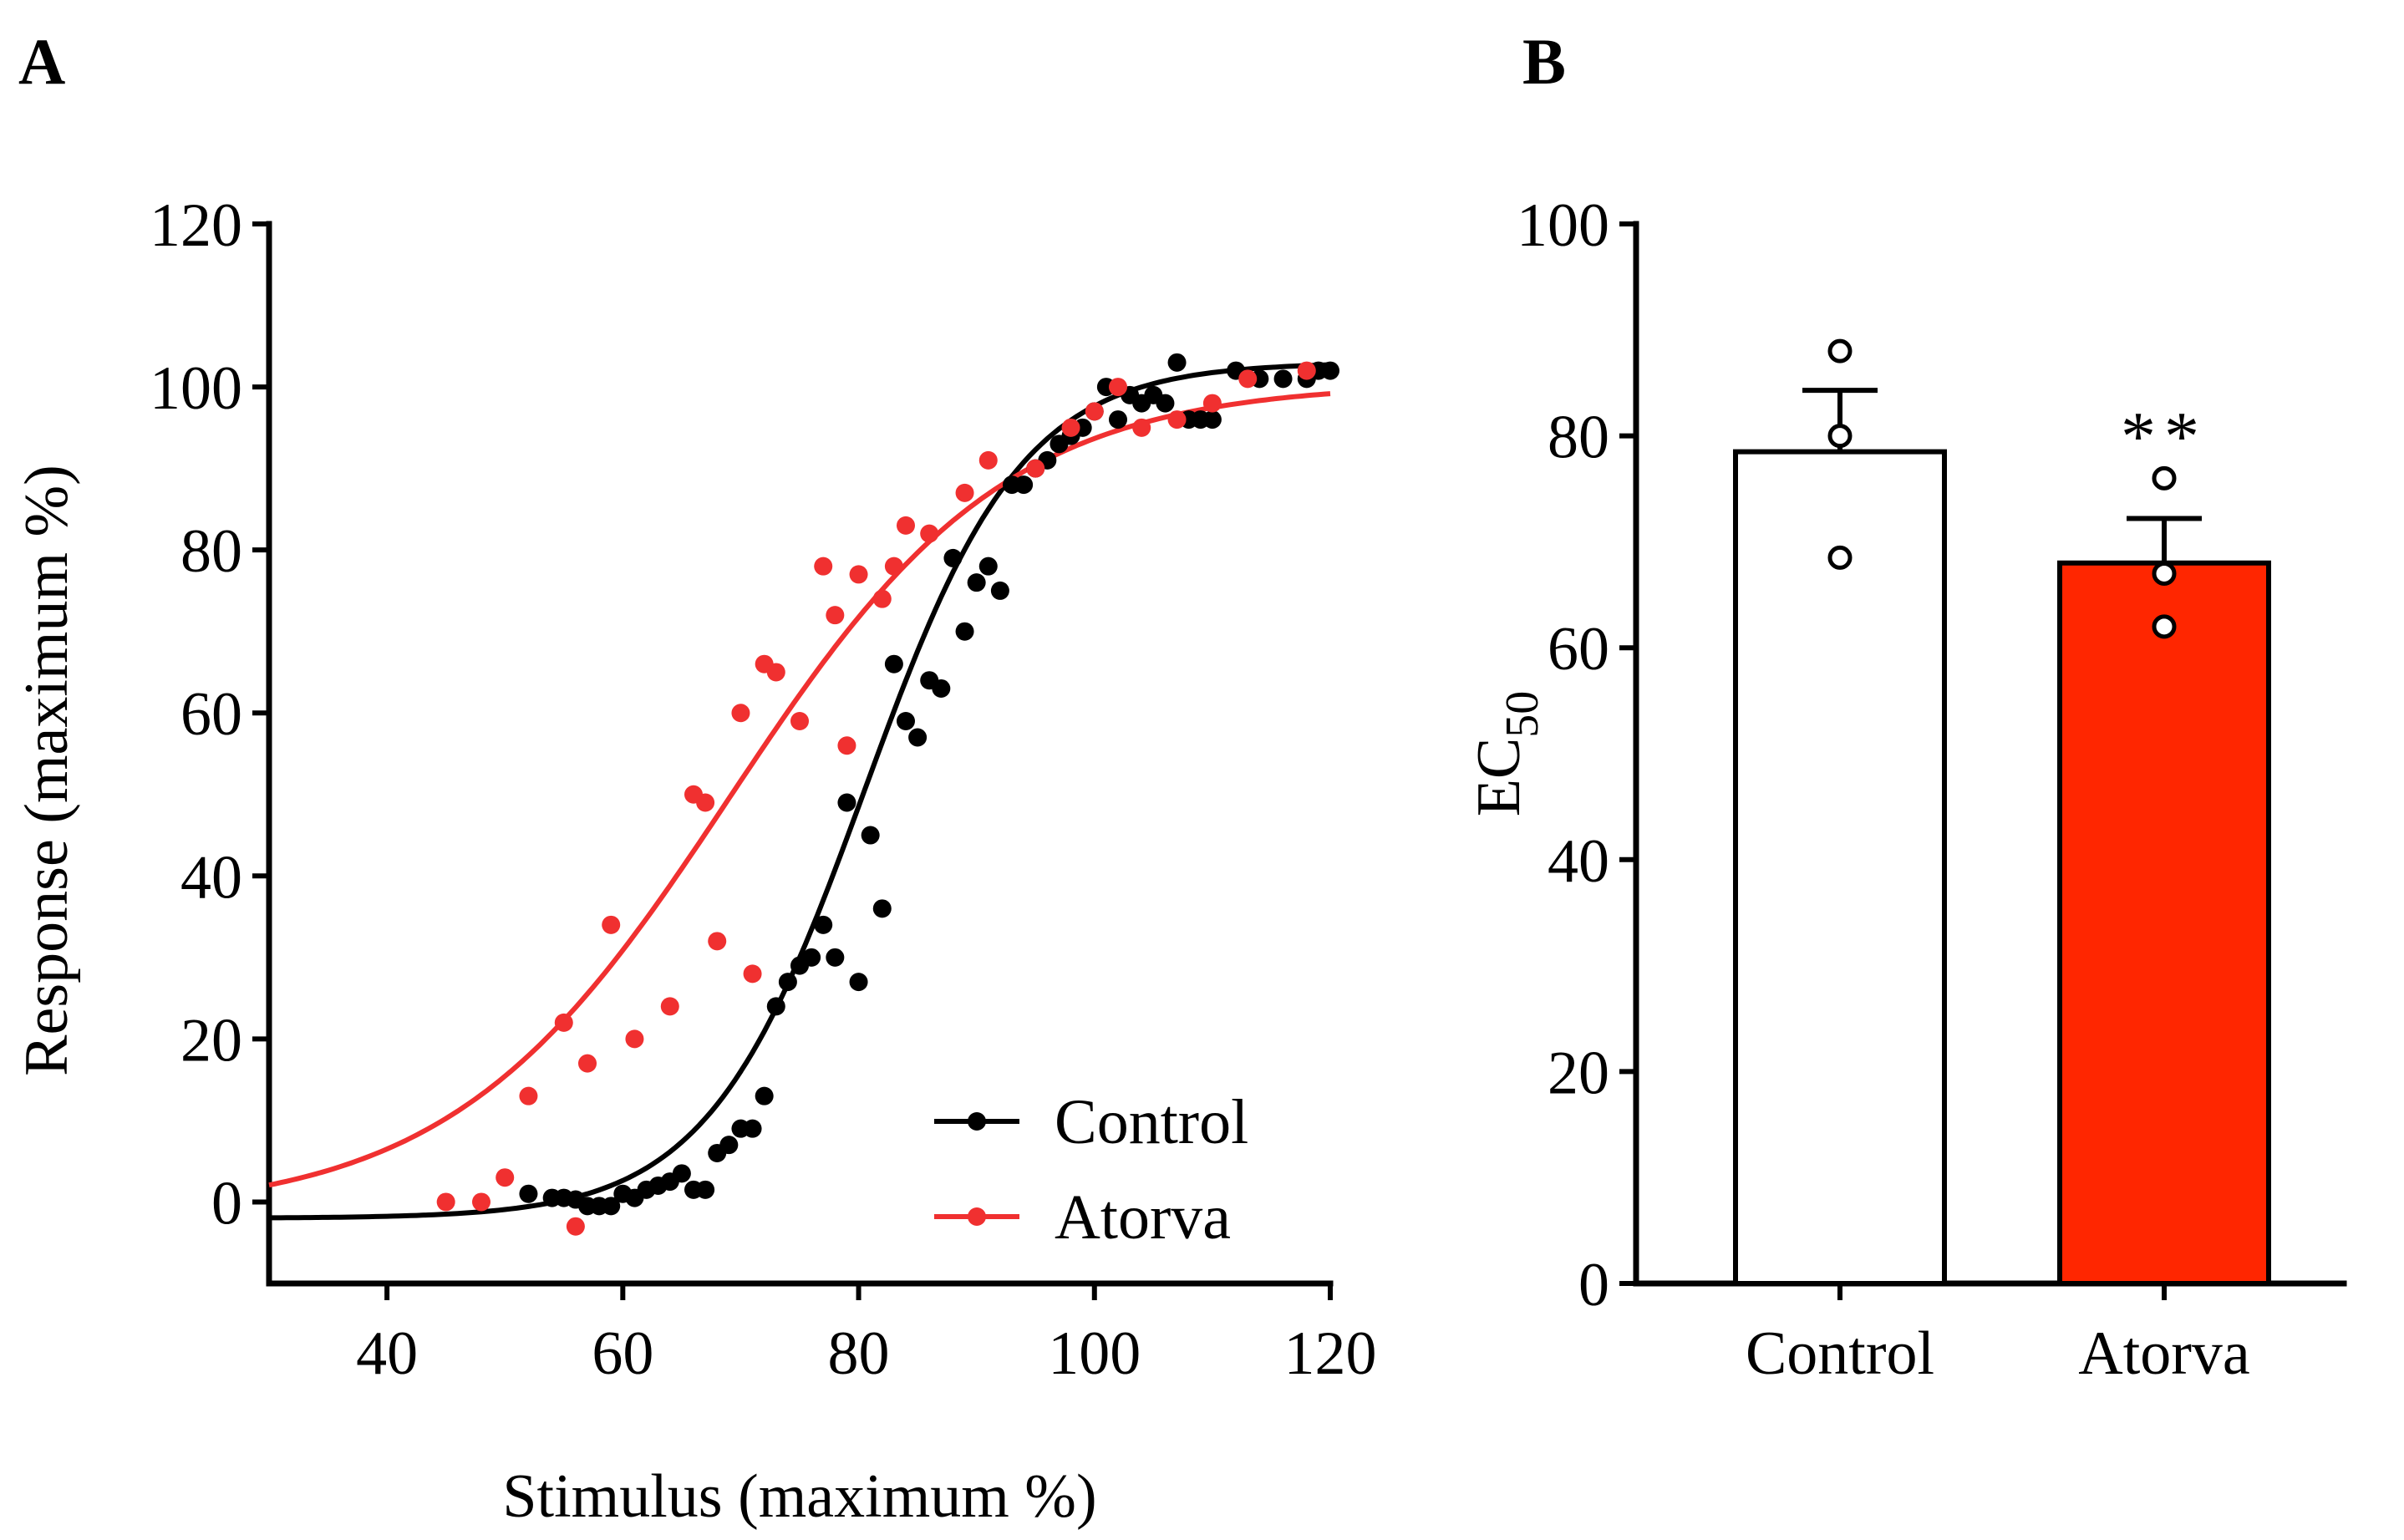  I want to click on legend-marker-control, so click(977, 1121).